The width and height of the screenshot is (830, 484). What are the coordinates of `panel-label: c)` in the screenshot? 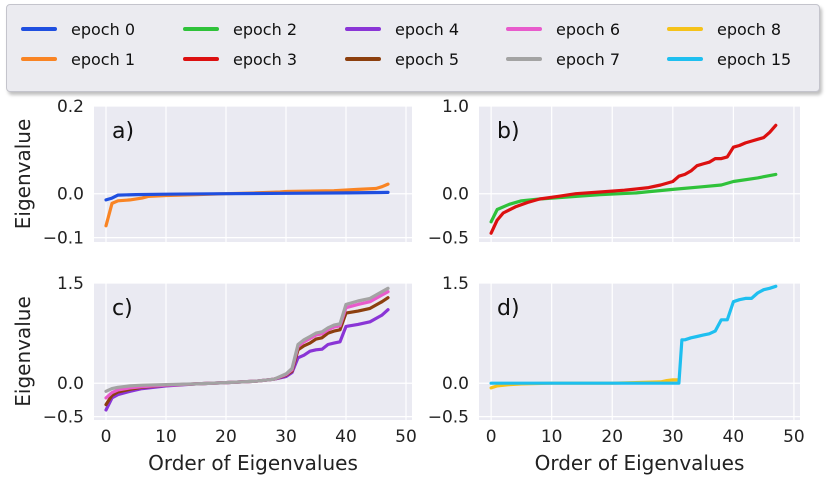 It's located at (122, 308).